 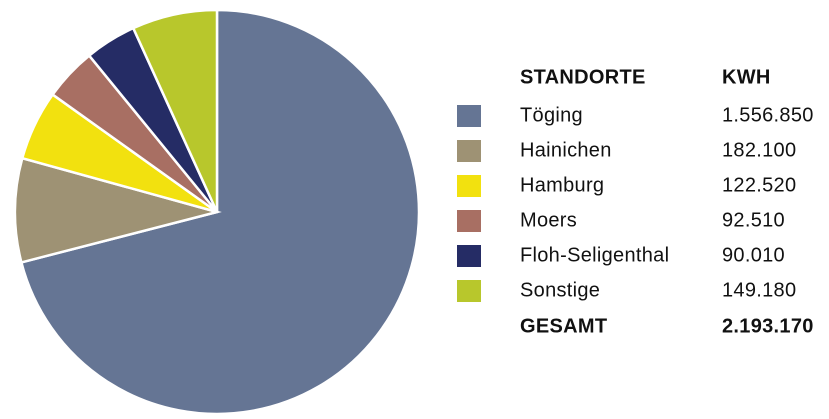 What do you see at coordinates (759, 290) in the screenshot?
I see `legend-value: 149.180` at bounding box center [759, 290].